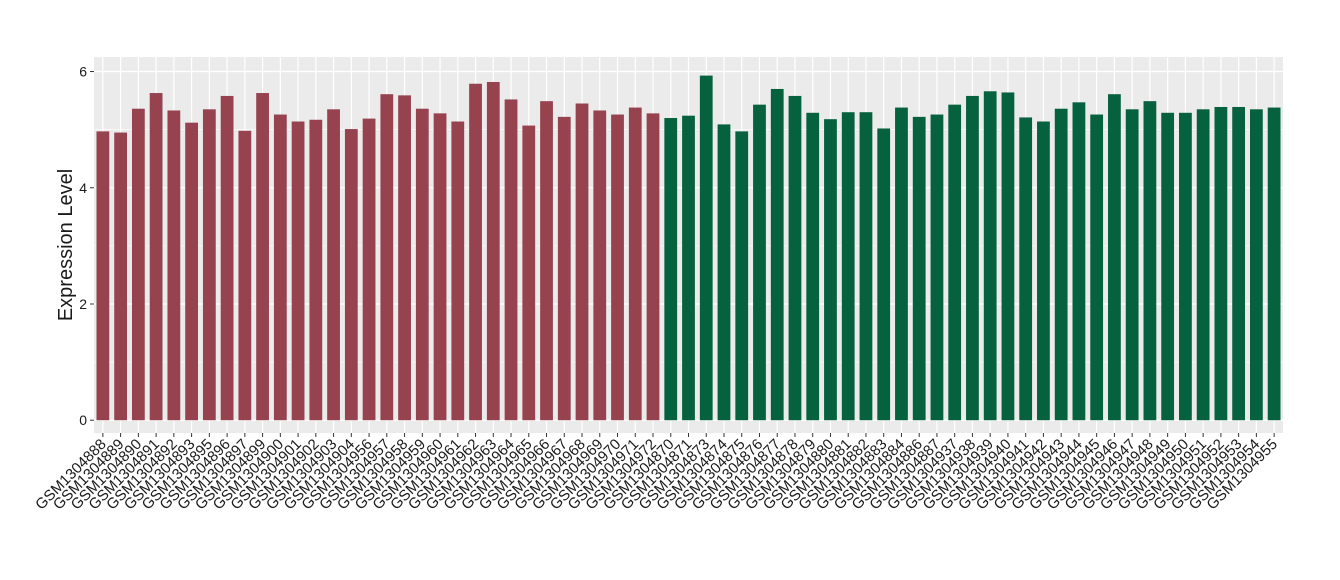 The width and height of the screenshot is (1340, 580). What do you see at coordinates (83, 72) in the screenshot?
I see `y-tick-label: 6` at bounding box center [83, 72].